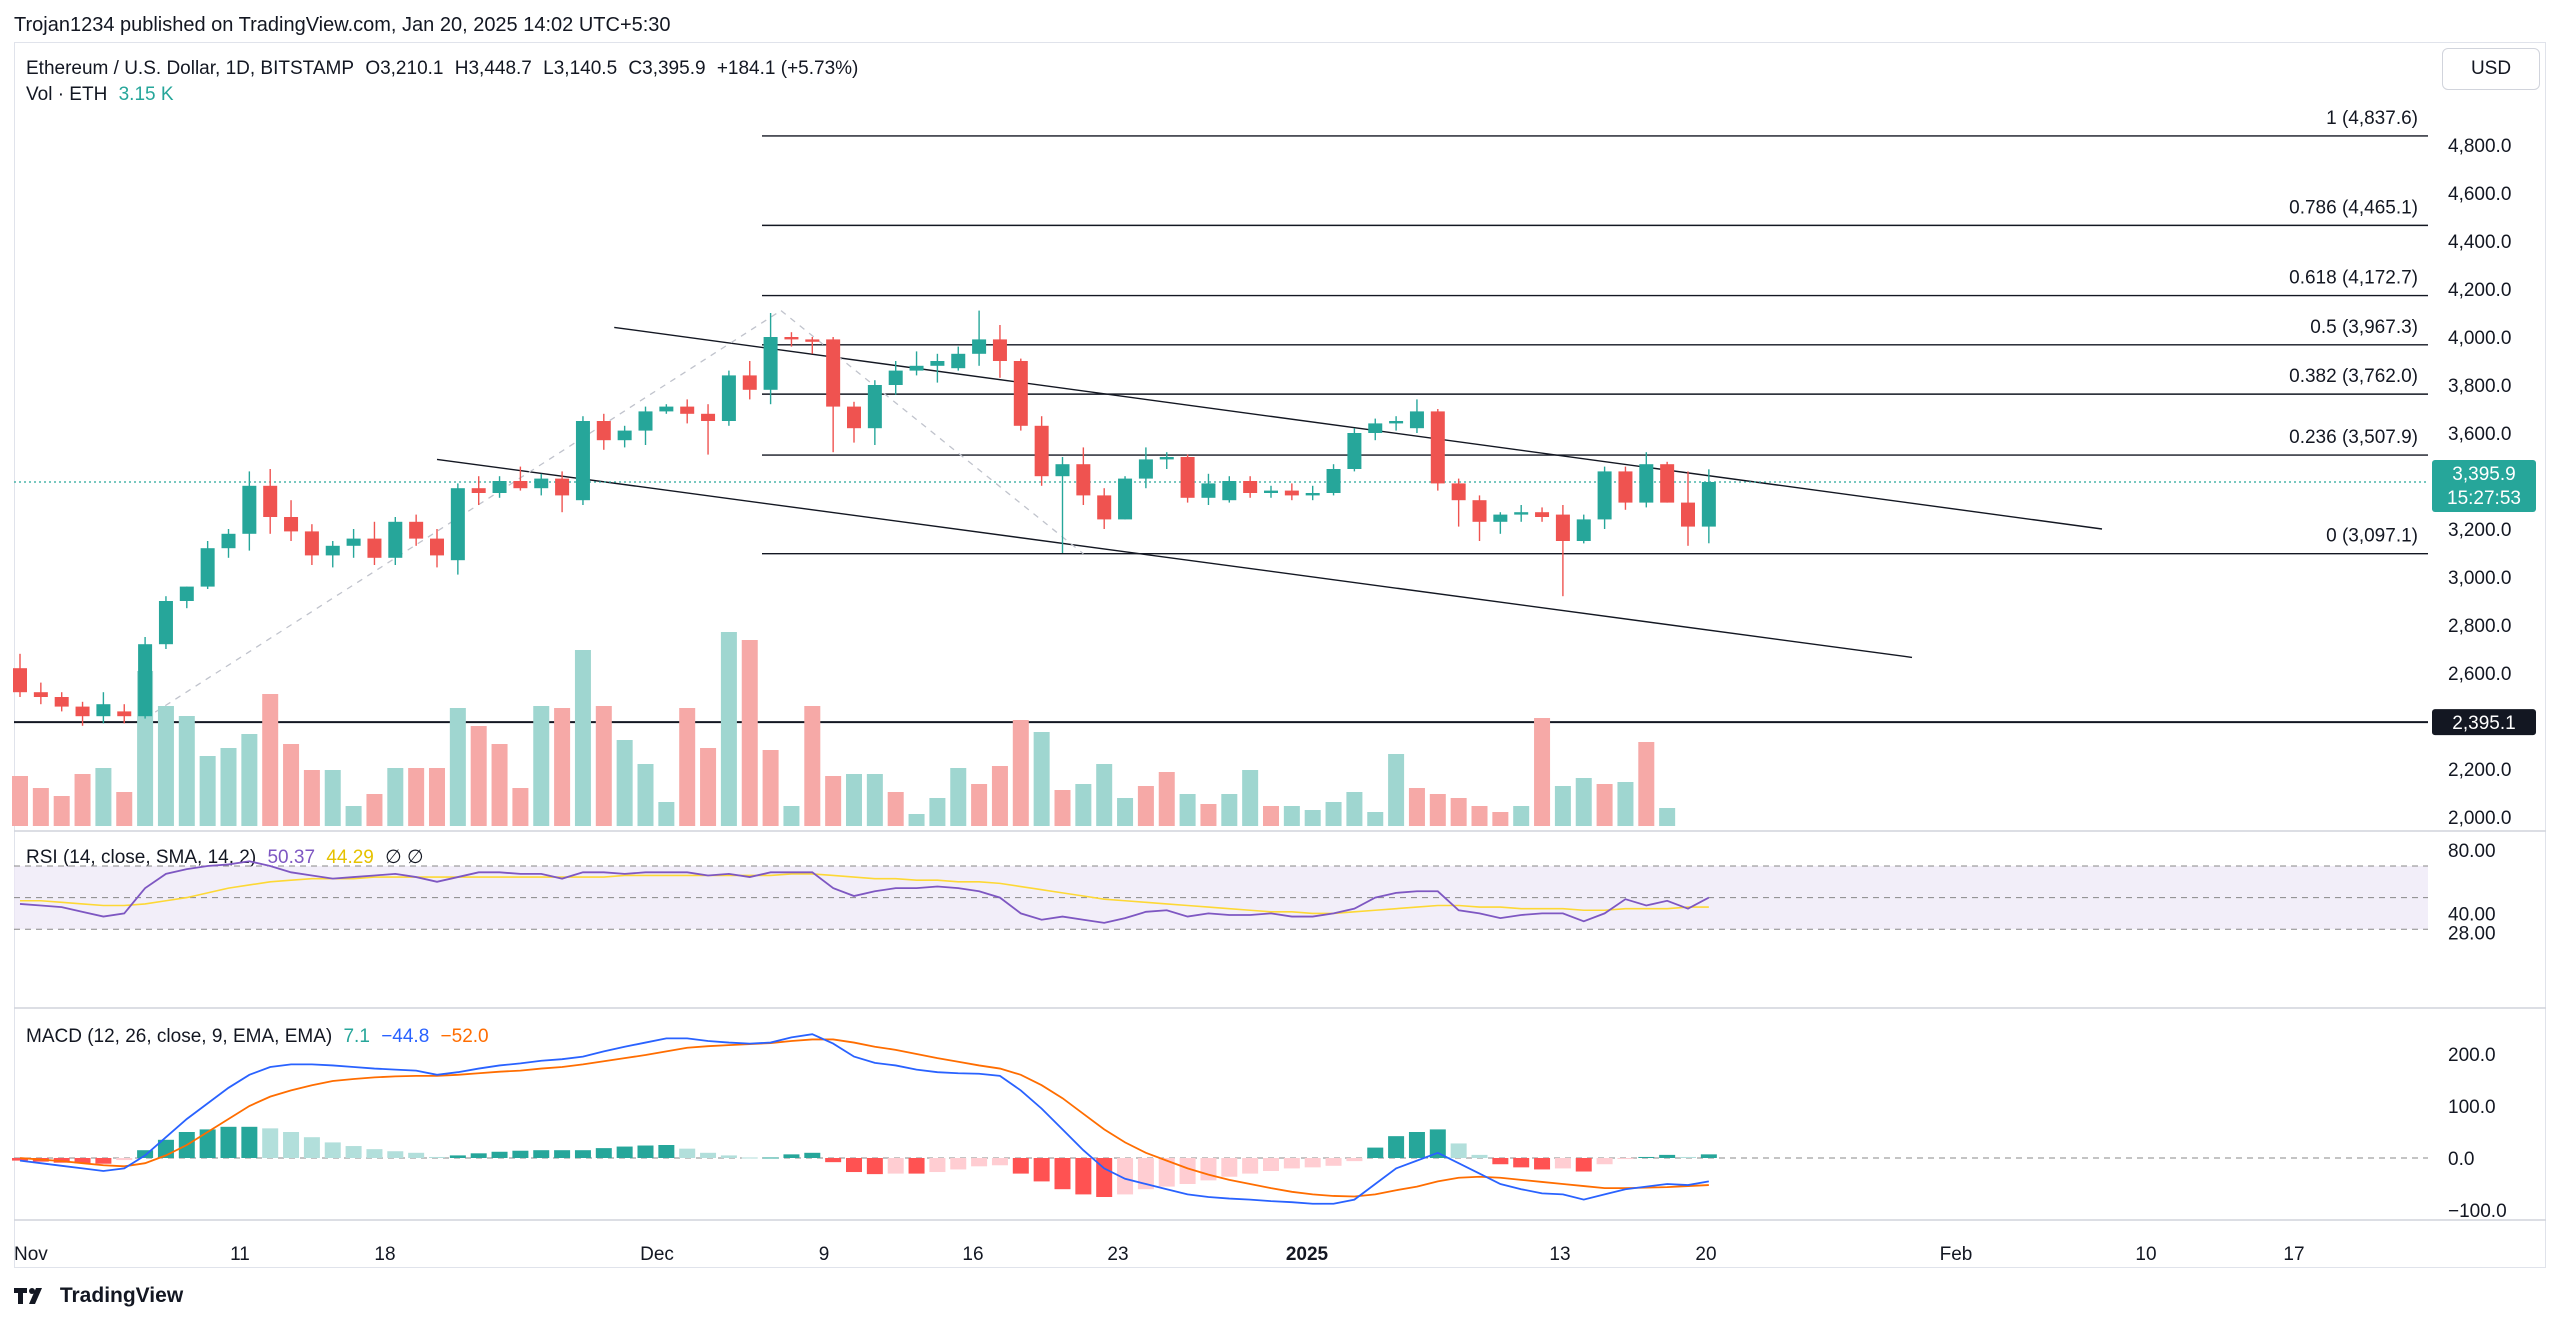 This screenshot has height=1328, width=2560. What do you see at coordinates (2491, 69) in the screenshot?
I see `currency-button: USD` at bounding box center [2491, 69].